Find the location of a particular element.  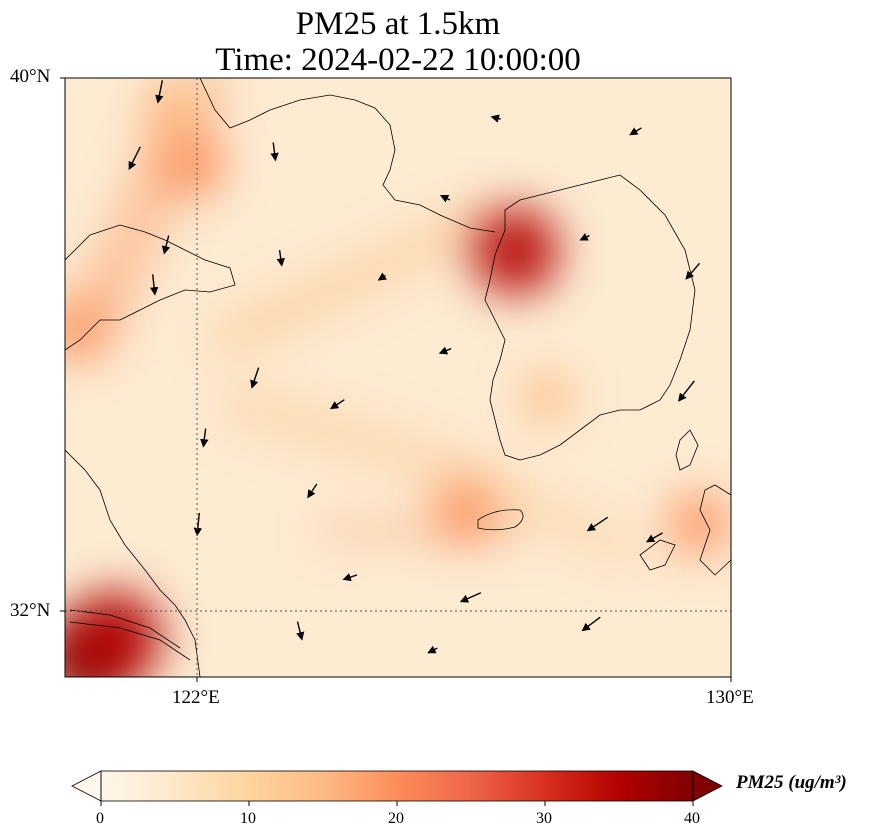

coastline-shandong is located at coordinates (150, 287).